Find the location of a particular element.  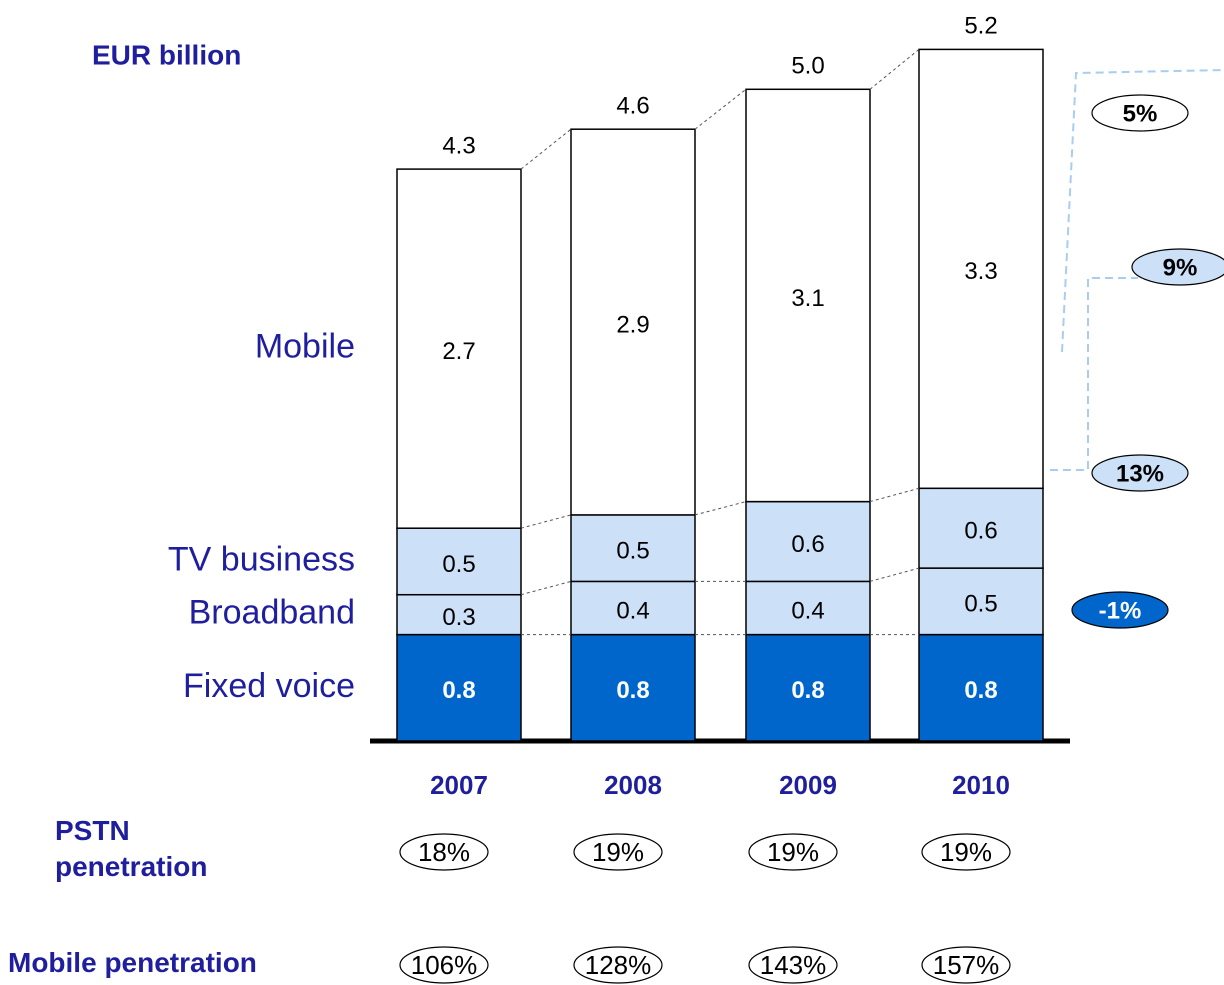

total-label: 4.6 is located at coordinates (632, 106).